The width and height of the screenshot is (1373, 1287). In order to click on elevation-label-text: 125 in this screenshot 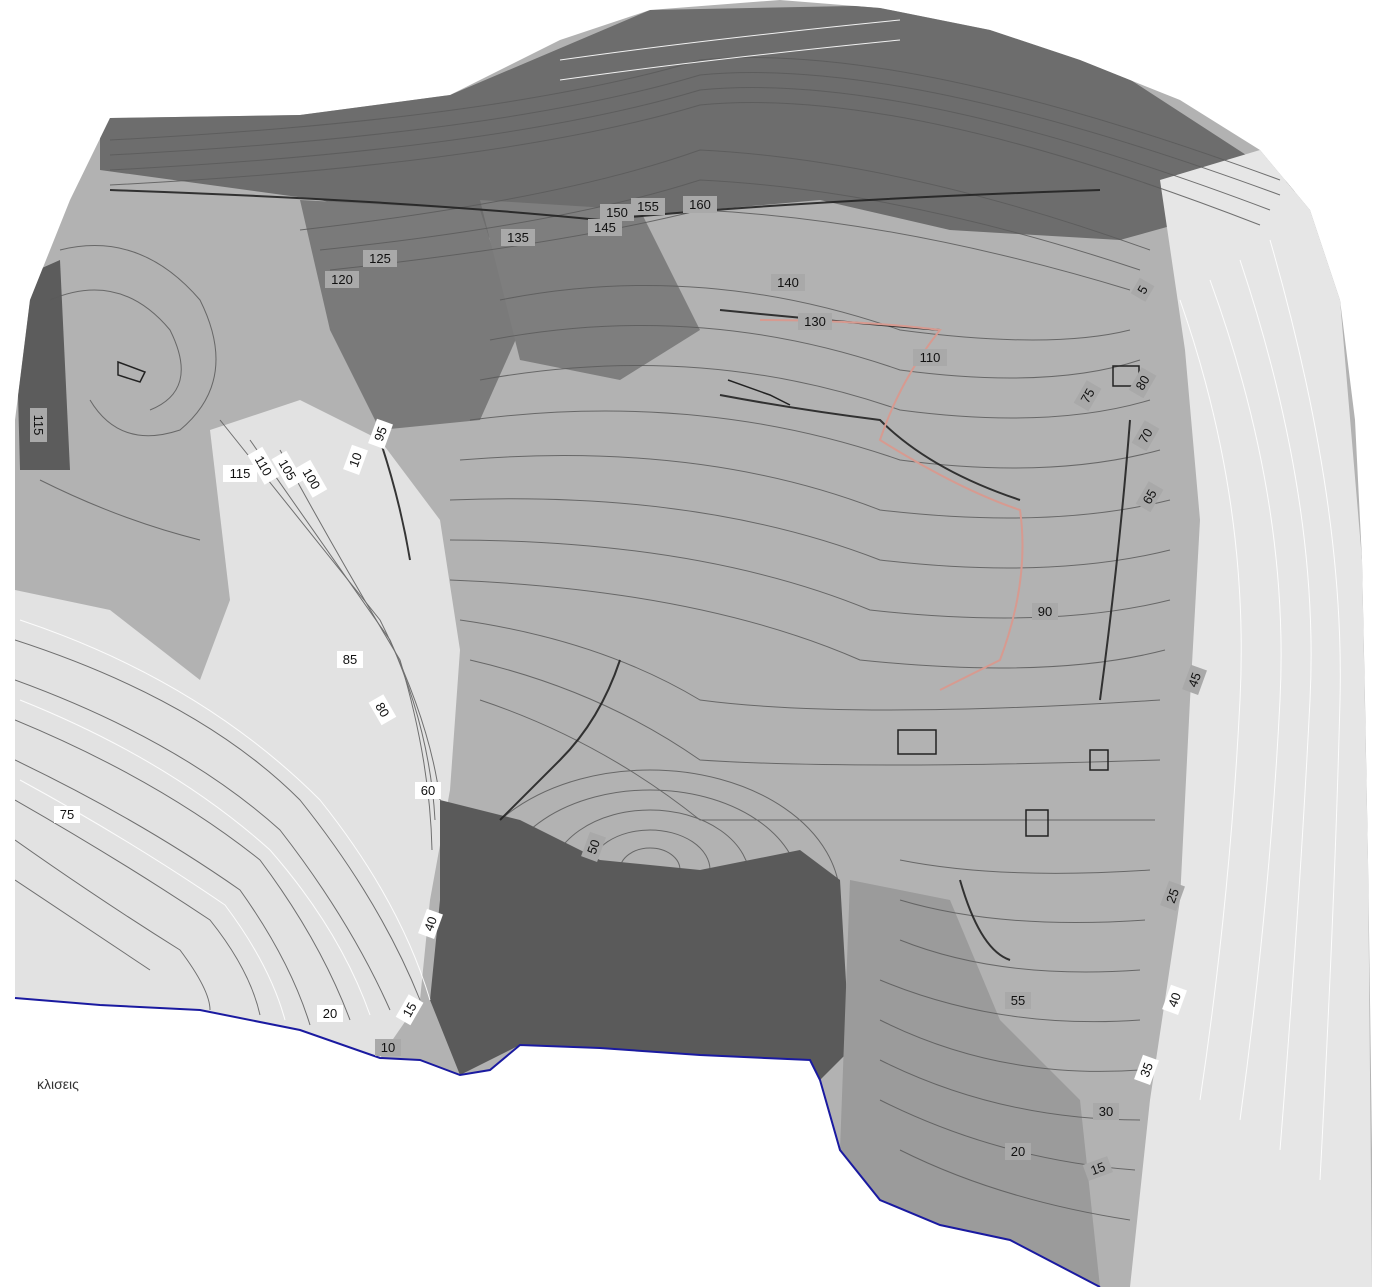, I will do `click(380, 258)`.